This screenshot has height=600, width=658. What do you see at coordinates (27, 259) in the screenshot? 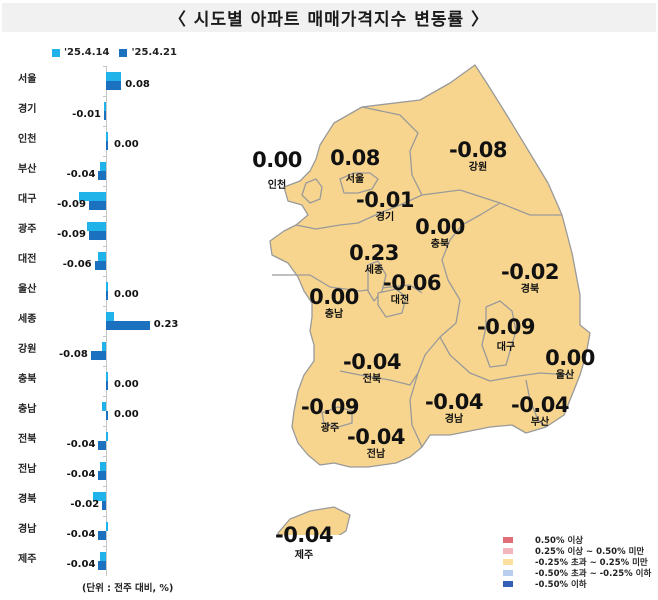
I see `bar-row-label: 대전` at bounding box center [27, 259].